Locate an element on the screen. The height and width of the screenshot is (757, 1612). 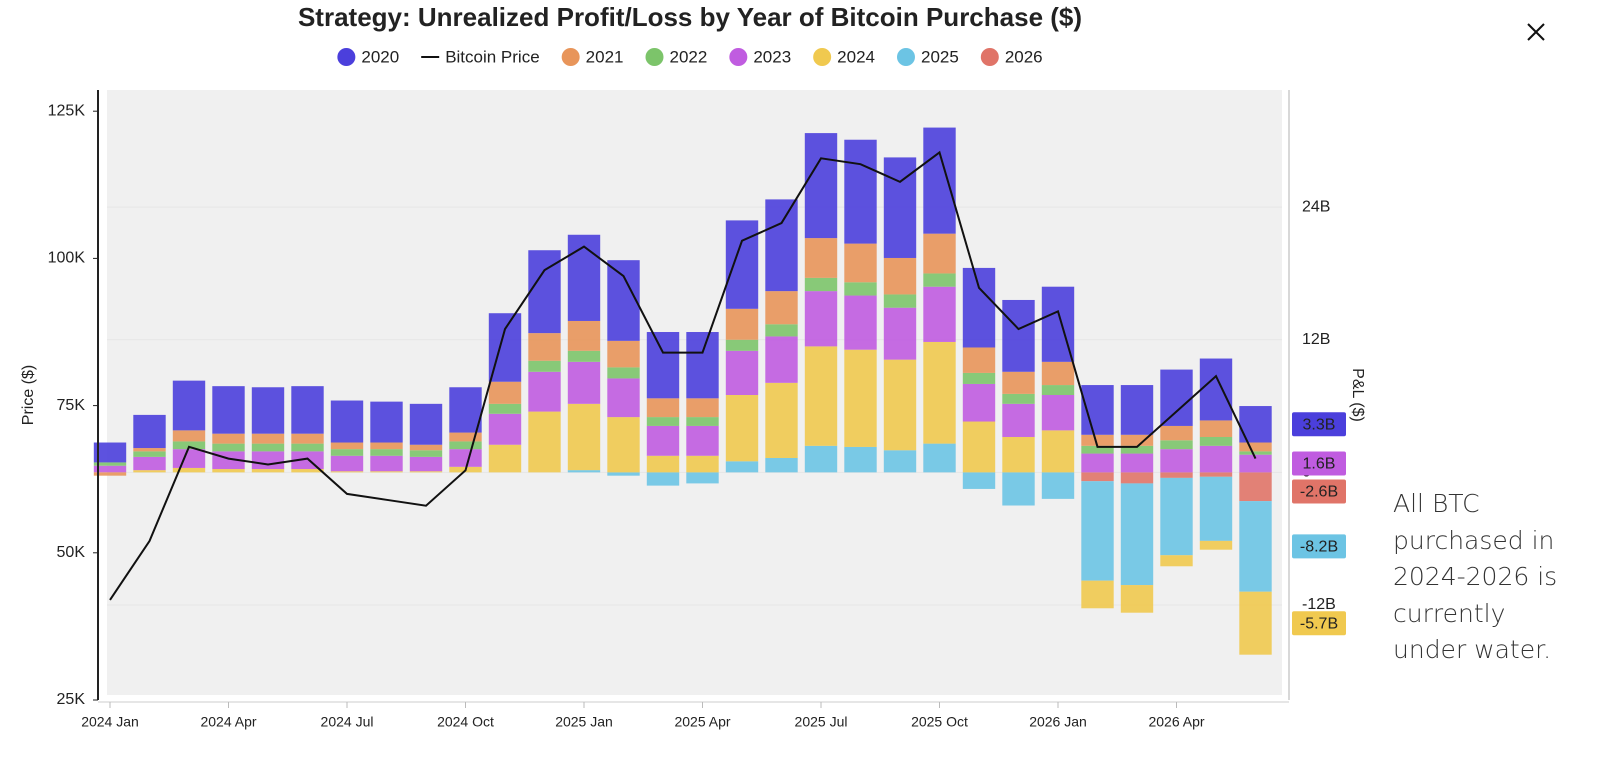
legend-label: 2024 is located at coordinates (856, 56).